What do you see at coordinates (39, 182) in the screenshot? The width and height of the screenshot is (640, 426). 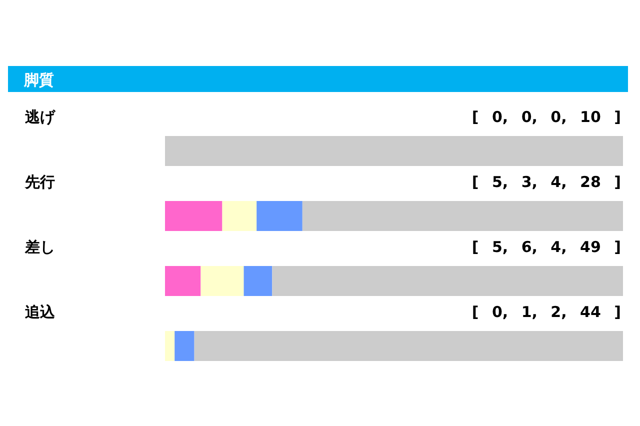 I see `y-tick-label: 先行` at bounding box center [39, 182].